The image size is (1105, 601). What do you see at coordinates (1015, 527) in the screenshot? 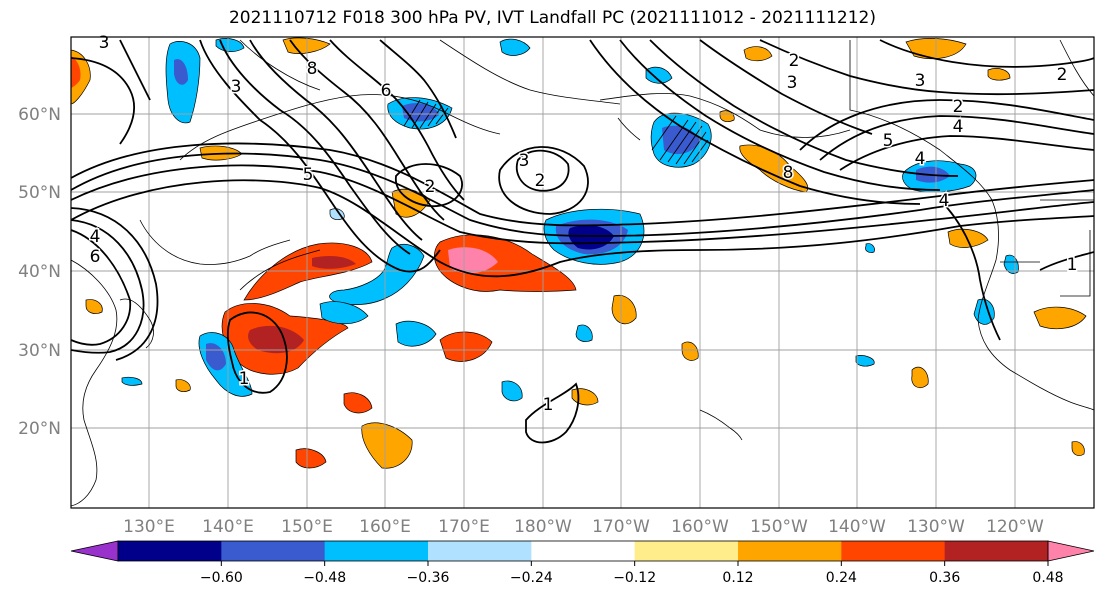
I see `lon-tick-label: 120°W` at bounding box center [1015, 527].